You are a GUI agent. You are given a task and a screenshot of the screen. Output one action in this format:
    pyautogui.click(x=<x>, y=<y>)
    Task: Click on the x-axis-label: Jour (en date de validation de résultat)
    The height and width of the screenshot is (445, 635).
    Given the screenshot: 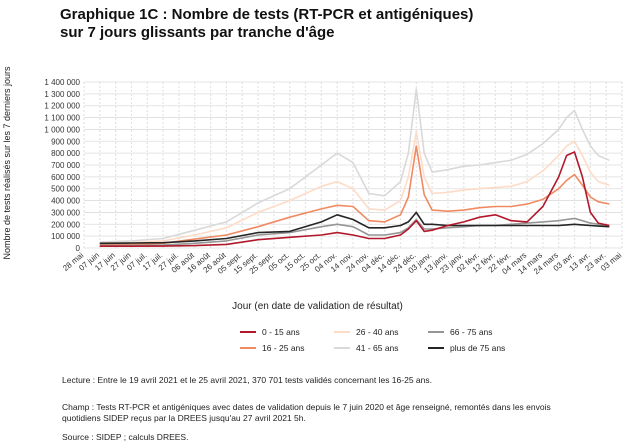 What is the action you would take?
    pyautogui.click(x=317, y=306)
    